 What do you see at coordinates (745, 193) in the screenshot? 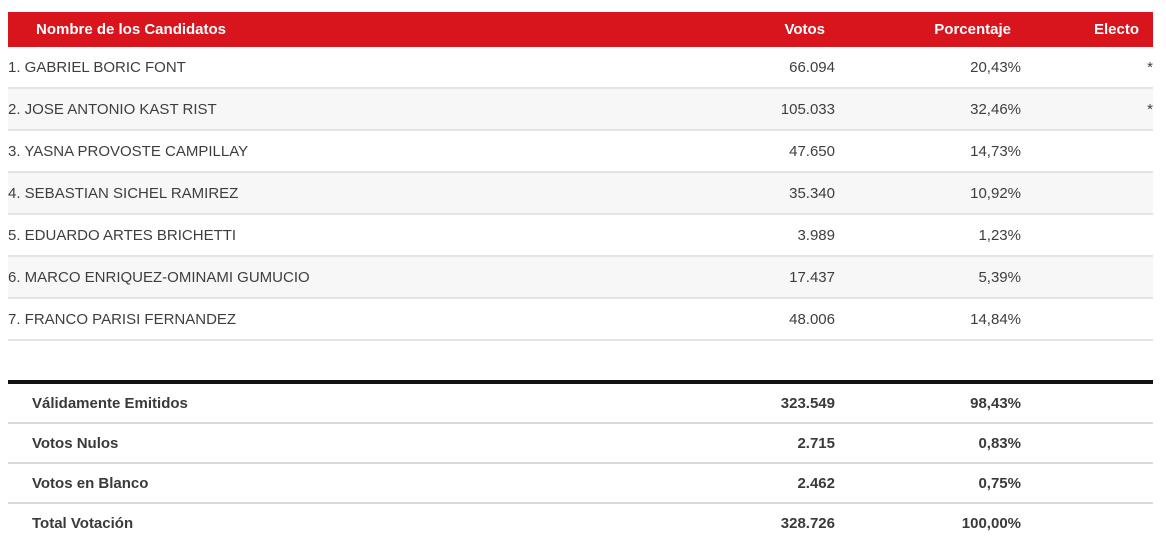
I see `votes-cell: 35.340` at bounding box center [745, 193].